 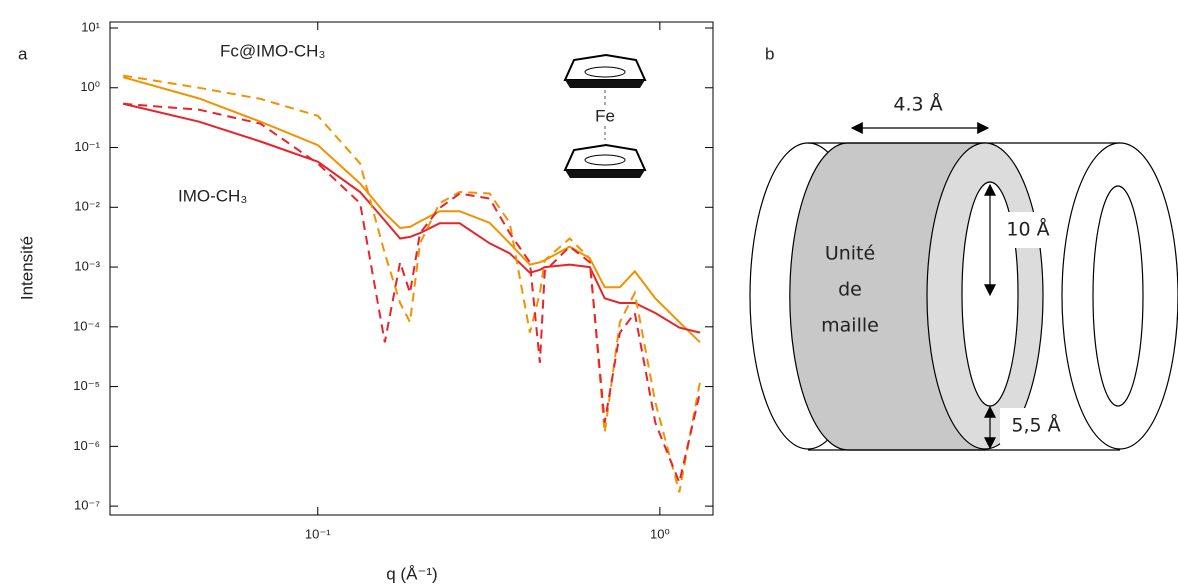 I want to click on y-tick-label: 10⁰, so click(x=90, y=86).